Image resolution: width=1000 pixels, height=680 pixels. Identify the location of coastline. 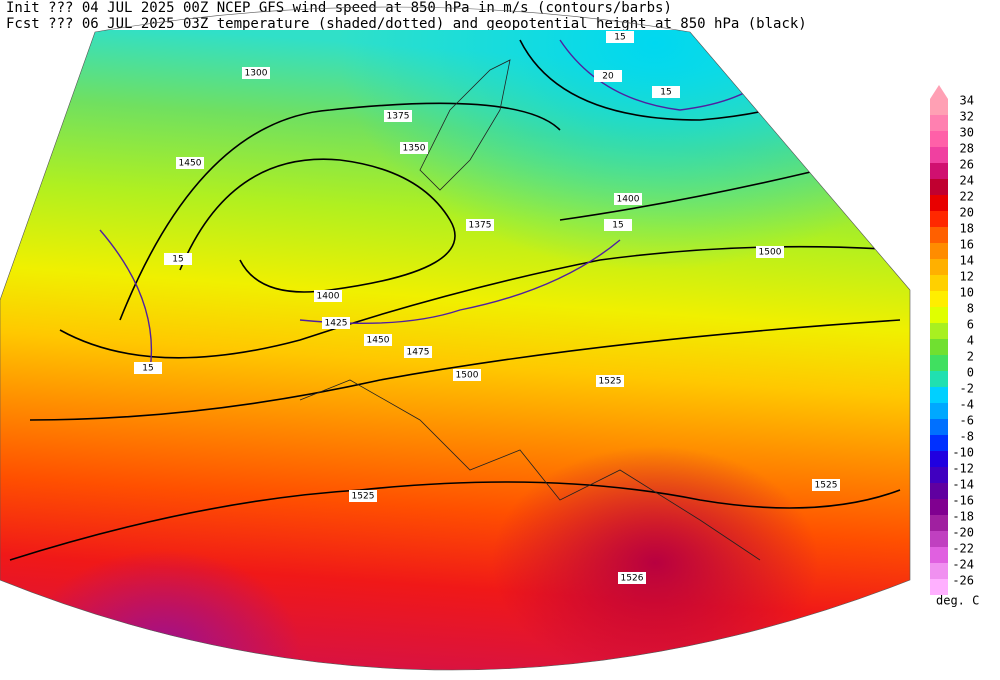
(530, 470).